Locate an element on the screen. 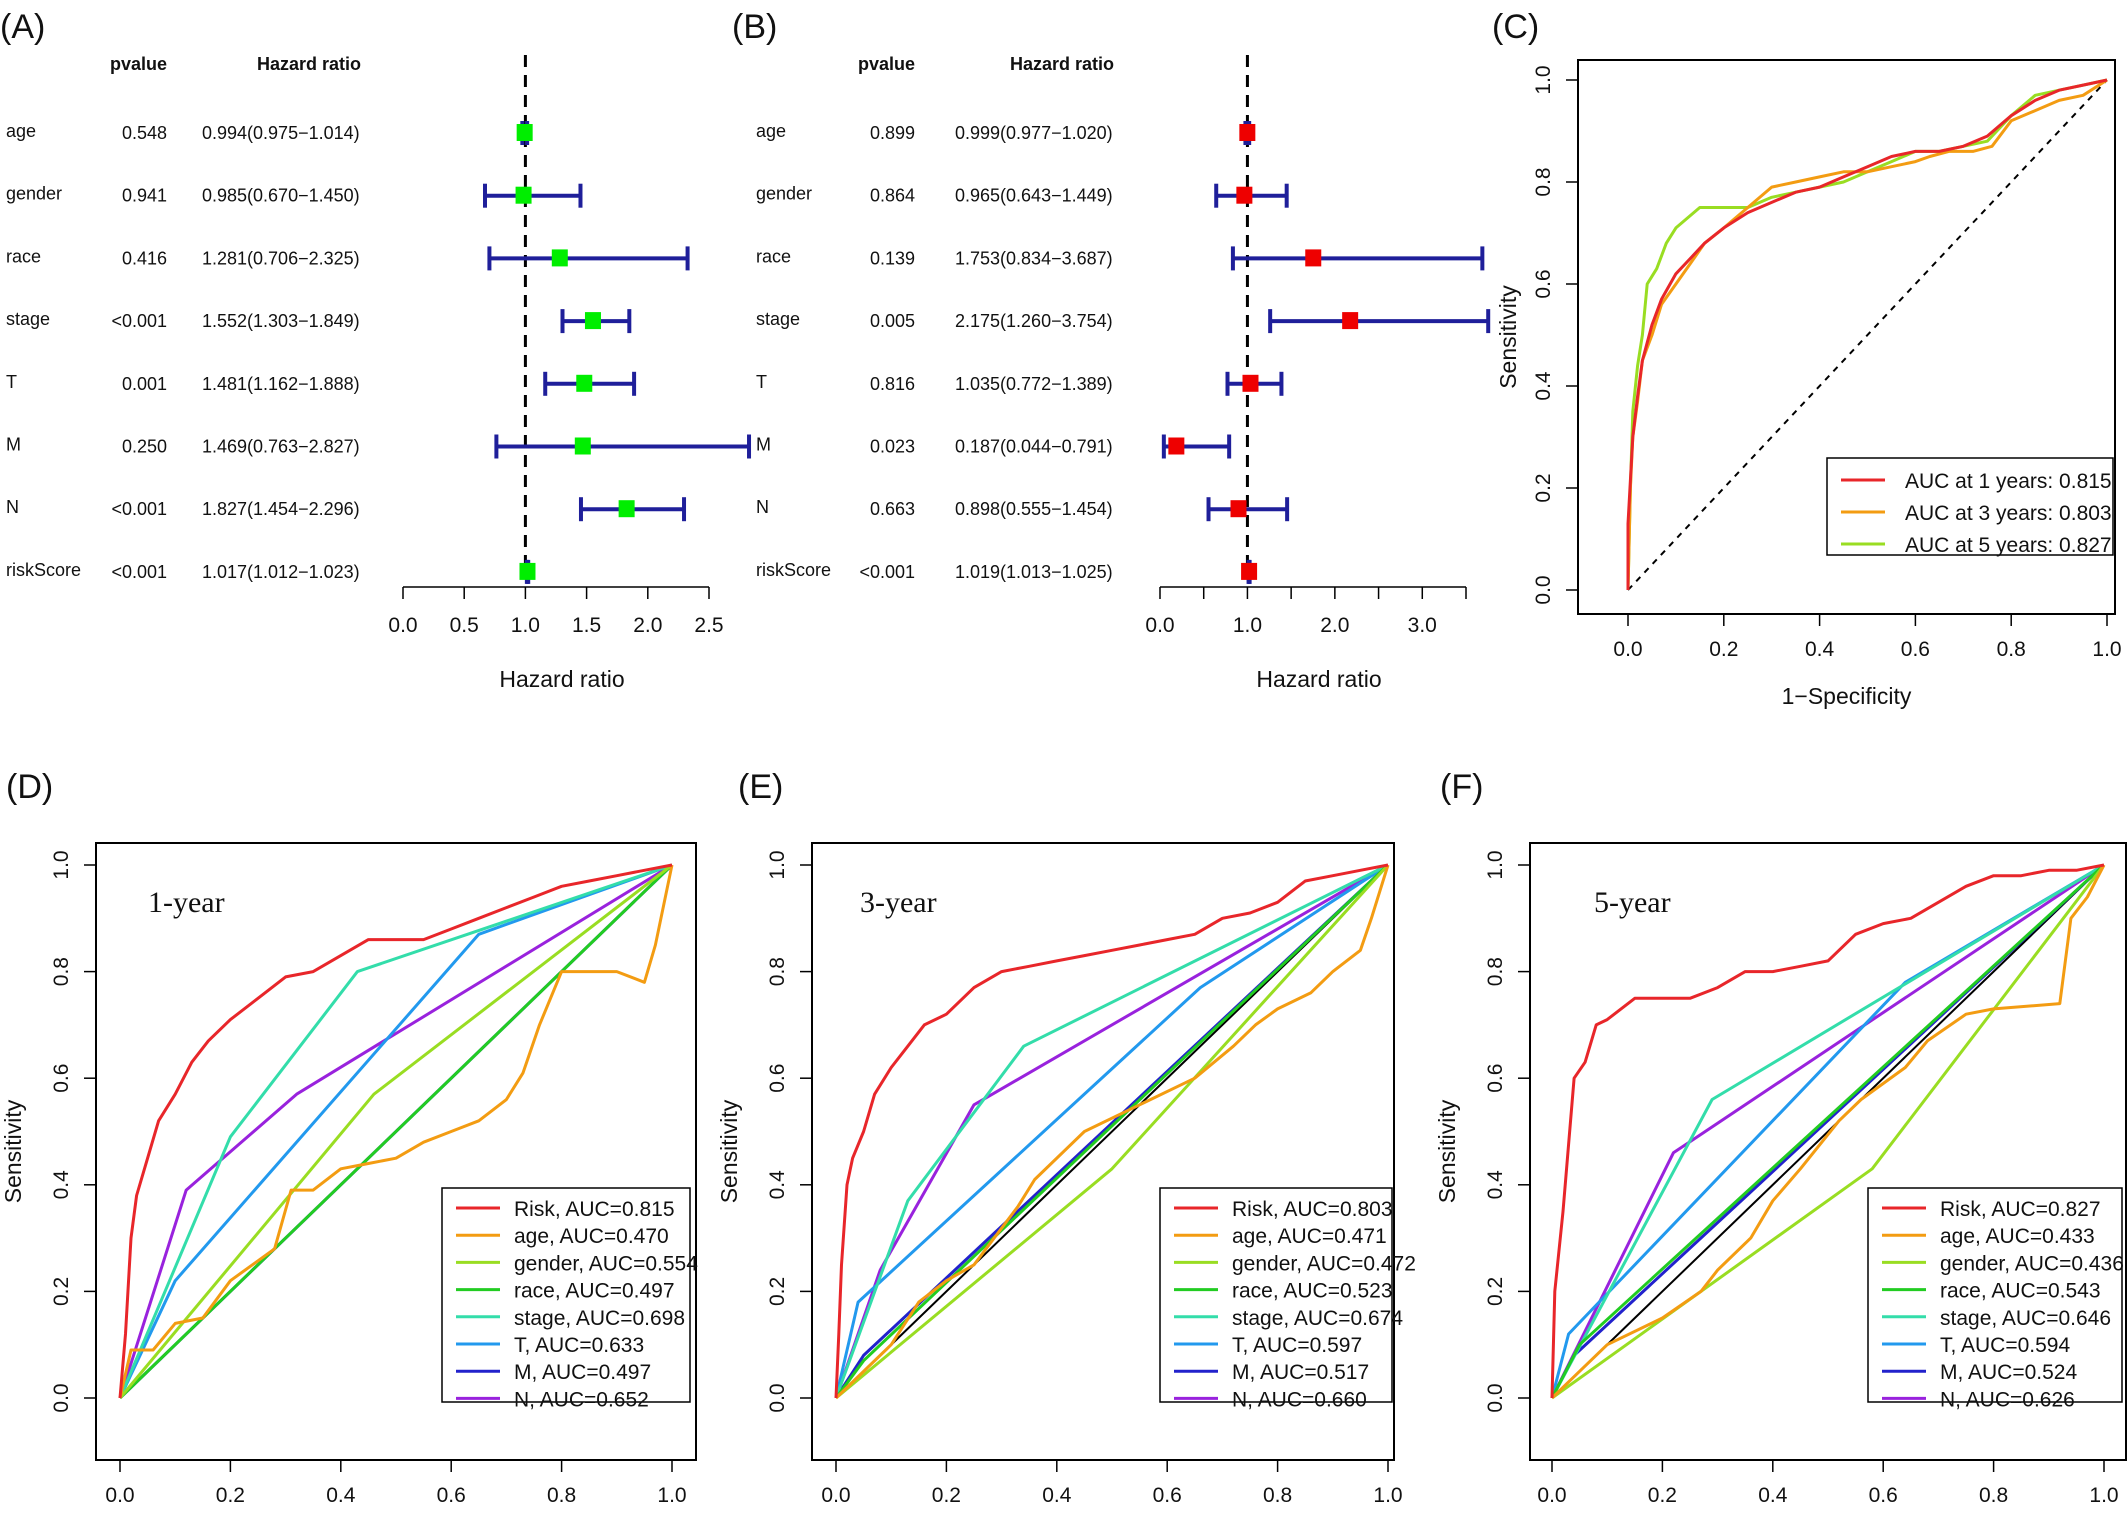 Image resolution: width=2128 pixels, height=1530 pixels. row-pvalue: 0.864 is located at coordinates (892, 196).